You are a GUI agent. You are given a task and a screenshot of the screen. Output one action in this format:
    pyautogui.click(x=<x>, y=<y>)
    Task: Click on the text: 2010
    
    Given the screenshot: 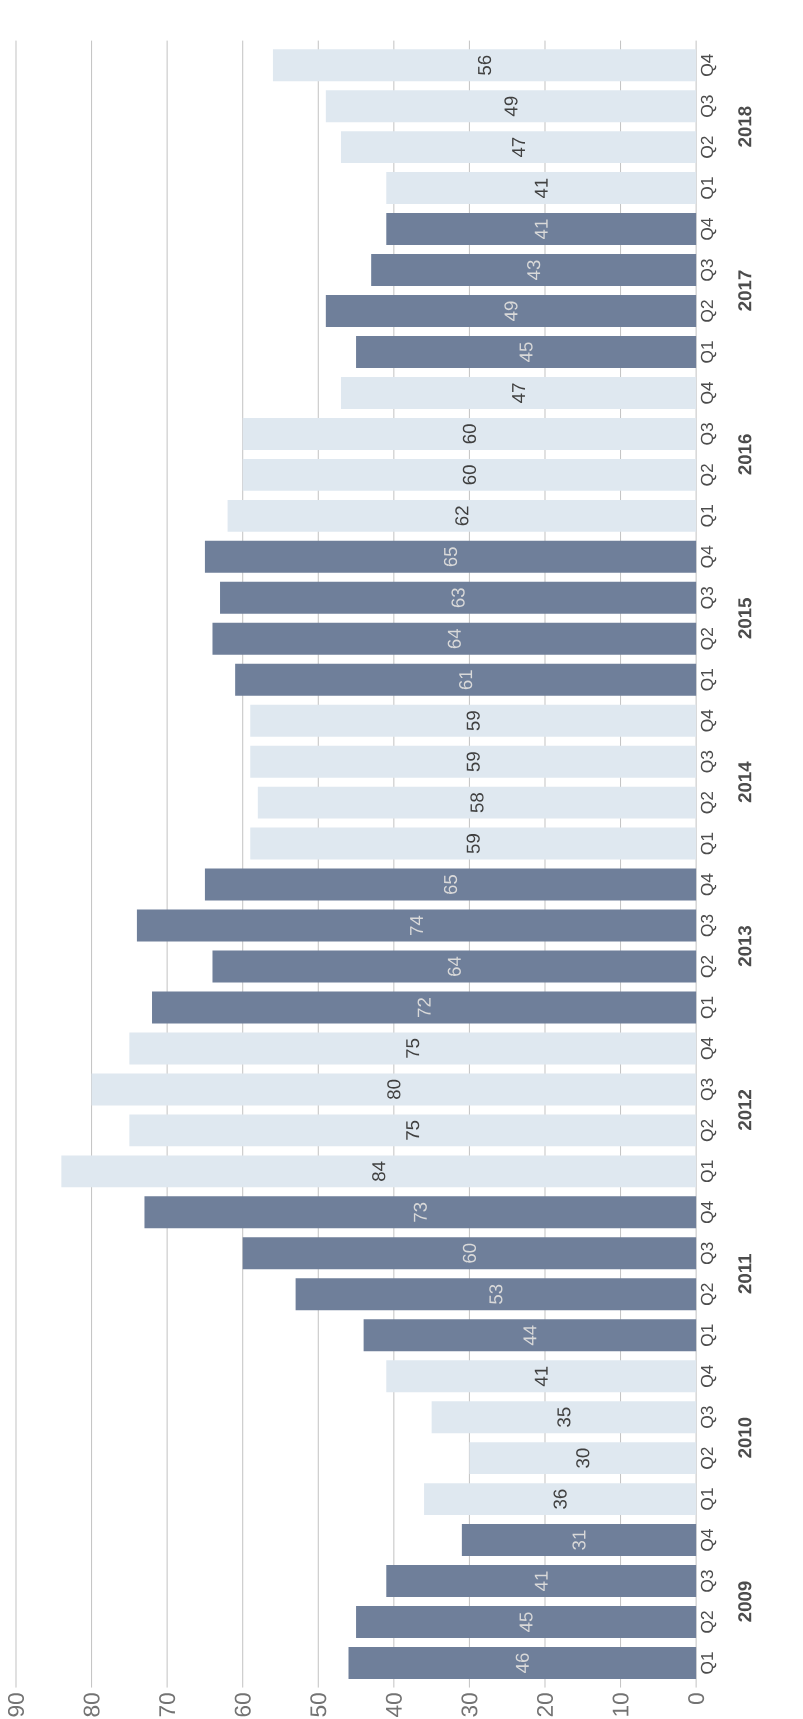 What is the action you would take?
    pyautogui.click(x=745, y=1437)
    